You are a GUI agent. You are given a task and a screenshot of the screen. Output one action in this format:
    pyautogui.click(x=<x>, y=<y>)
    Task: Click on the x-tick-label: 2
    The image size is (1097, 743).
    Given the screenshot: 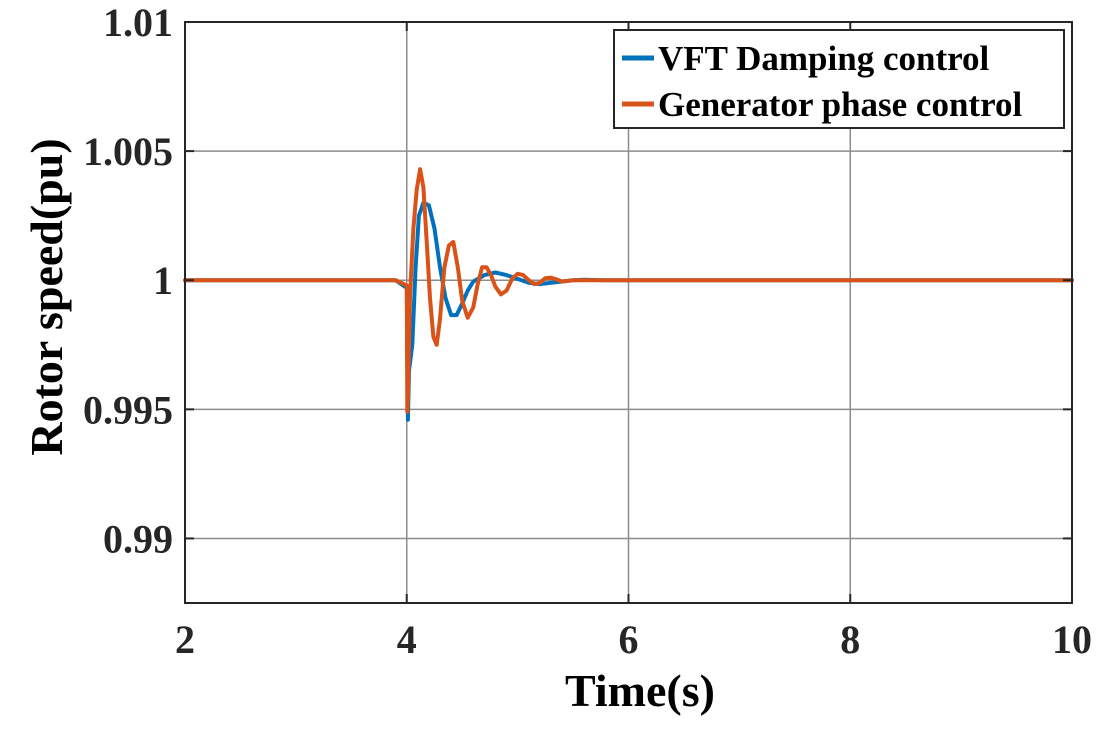 What is the action you would take?
    pyautogui.click(x=185, y=639)
    